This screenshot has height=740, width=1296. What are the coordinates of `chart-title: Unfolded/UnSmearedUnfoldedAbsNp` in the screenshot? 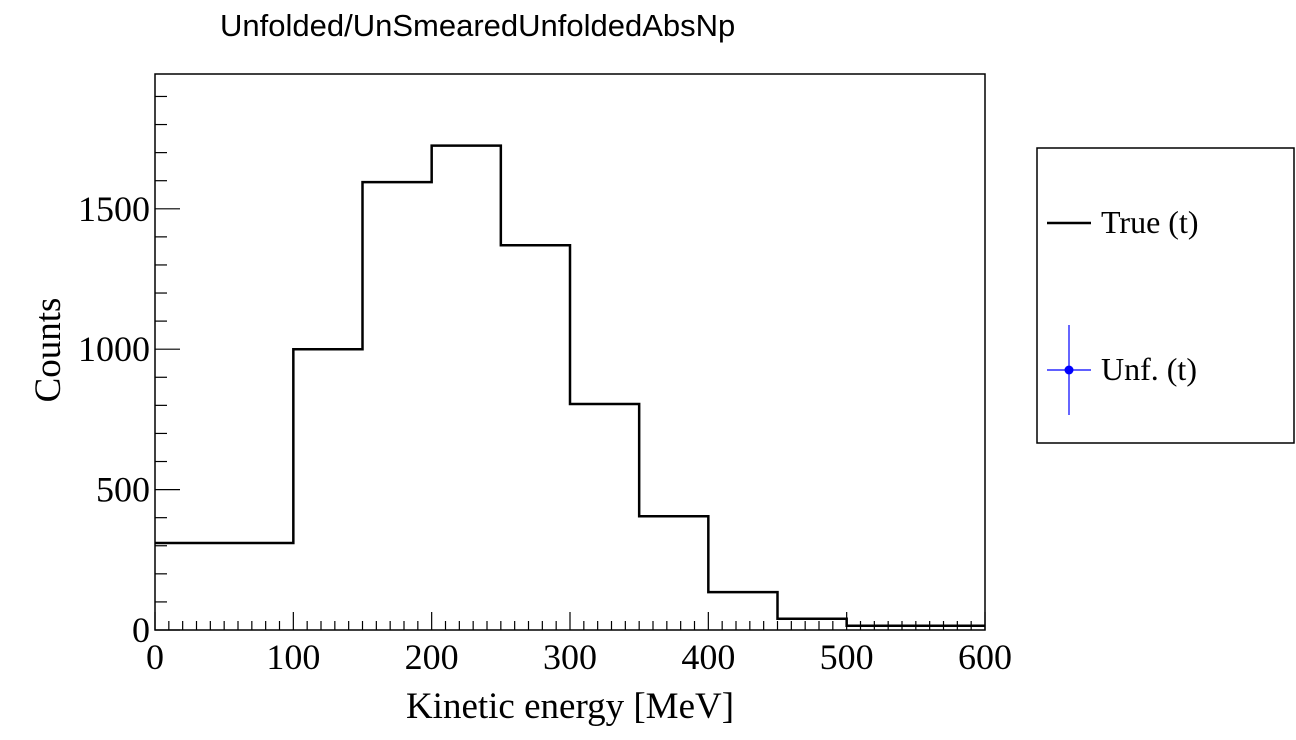 It's located at (477, 25).